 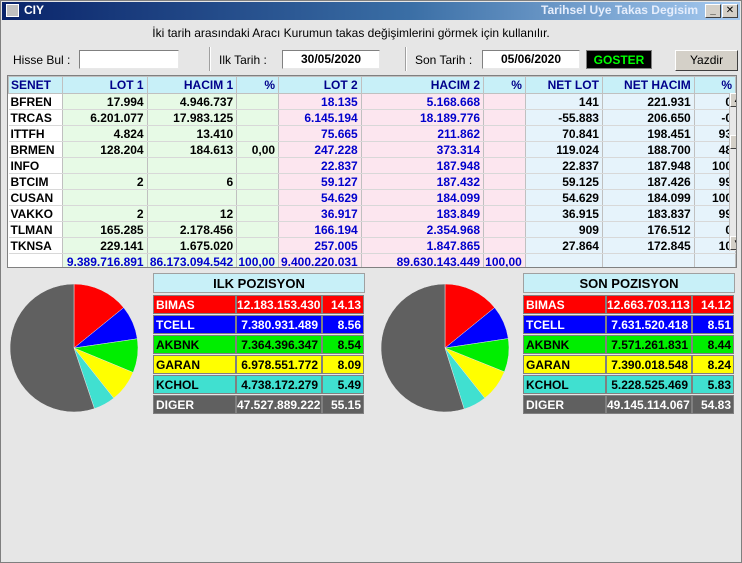 I want to click on son-tarih-input: 05/06/2020, so click(x=531, y=59).